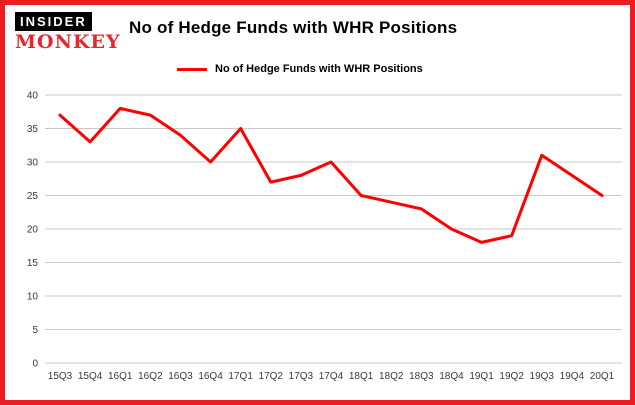 This screenshot has height=405, width=635. I want to click on x-tick-label: 19Q3, so click(542, 376).